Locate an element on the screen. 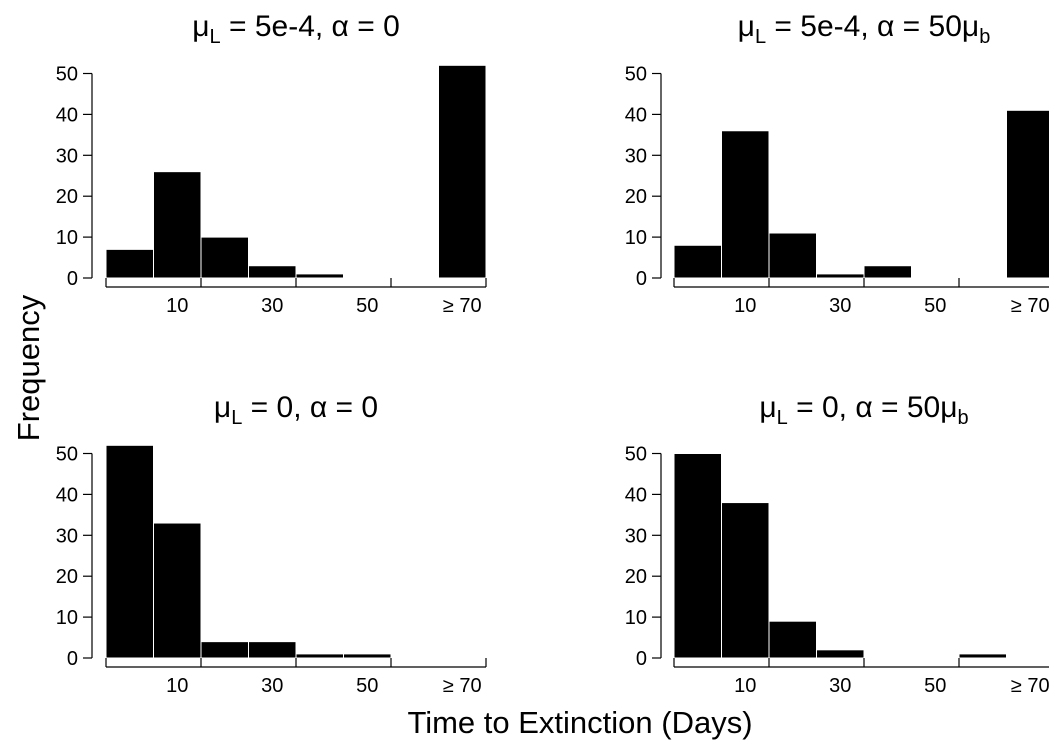  panel-title: μL = 5e-4, α = 50μb is located at coordinates (864, 29).